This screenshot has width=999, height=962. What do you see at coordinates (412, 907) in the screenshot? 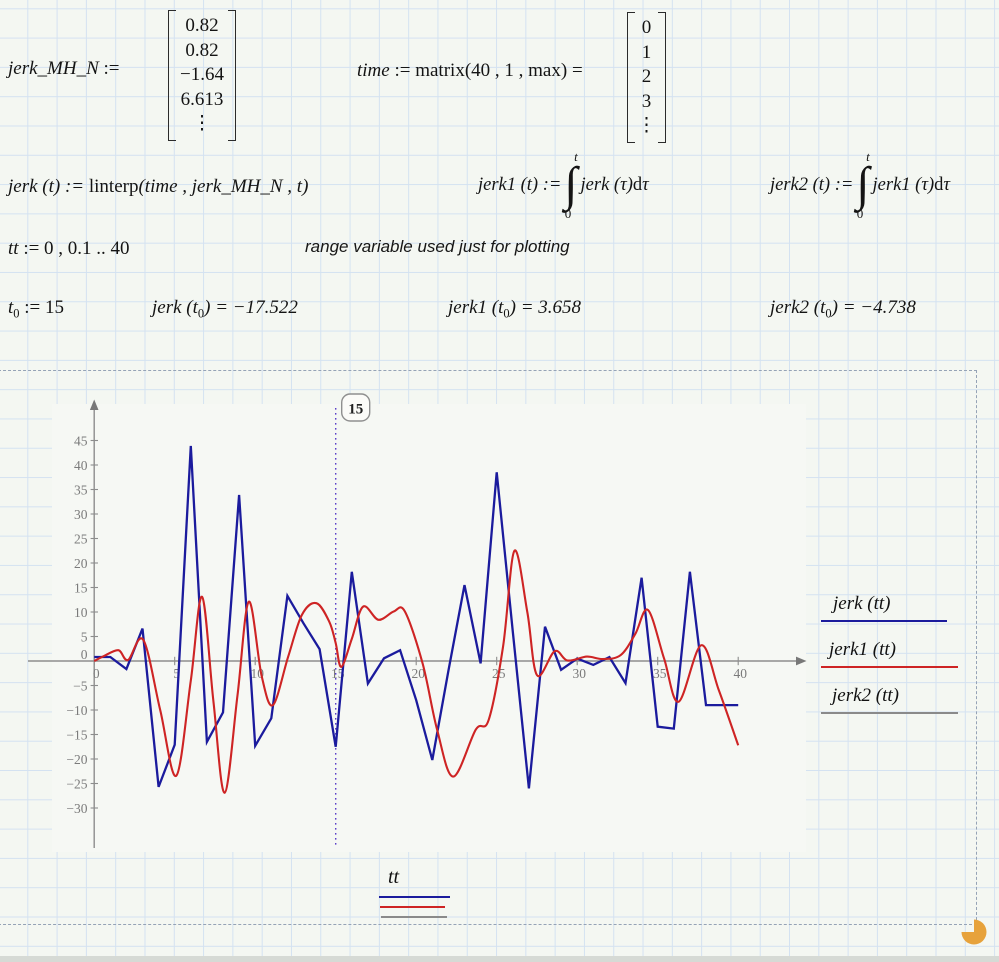
I see `x-axis-label-line-jerk1` at bounding box center [412, 907].